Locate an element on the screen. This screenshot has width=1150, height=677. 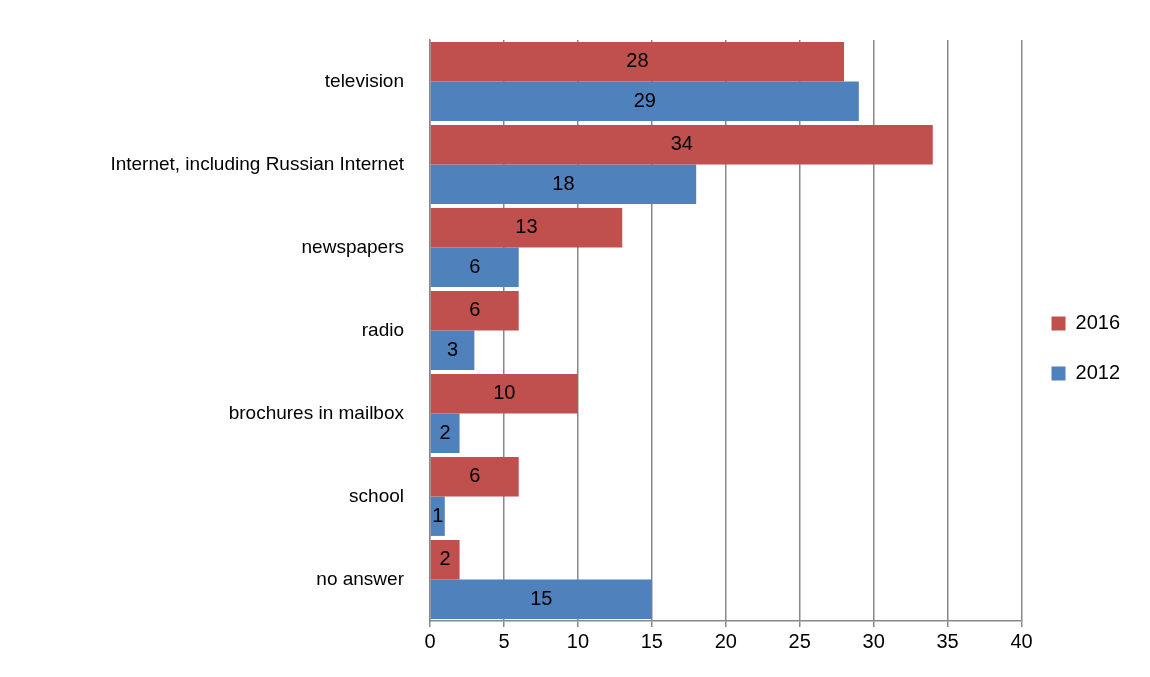
x-tick-label: 25 is located at coordinates (799, 640).